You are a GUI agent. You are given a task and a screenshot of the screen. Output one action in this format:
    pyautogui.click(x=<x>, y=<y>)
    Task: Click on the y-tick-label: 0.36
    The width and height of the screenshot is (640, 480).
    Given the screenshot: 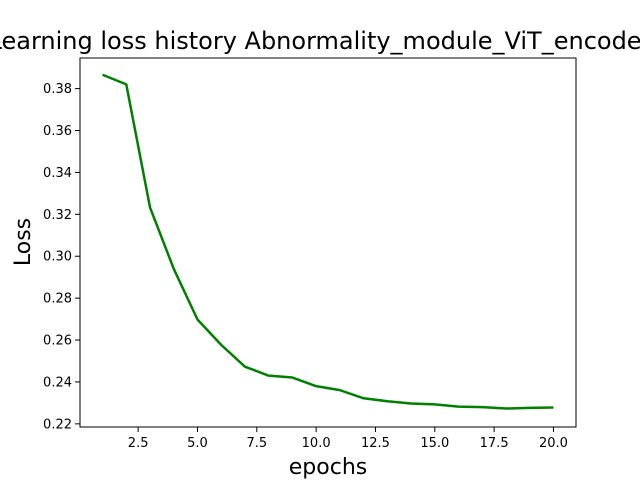 What is the action you would take?
    pyautogui.click(x=57, y=131)
    